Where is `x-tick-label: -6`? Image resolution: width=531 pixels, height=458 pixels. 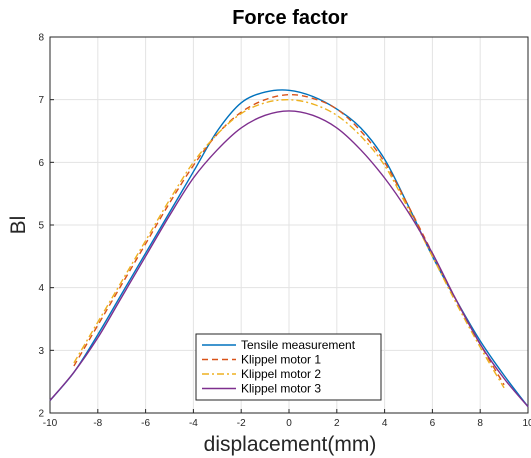 x-tick-label: -6 is located at coordinates (145, 423).